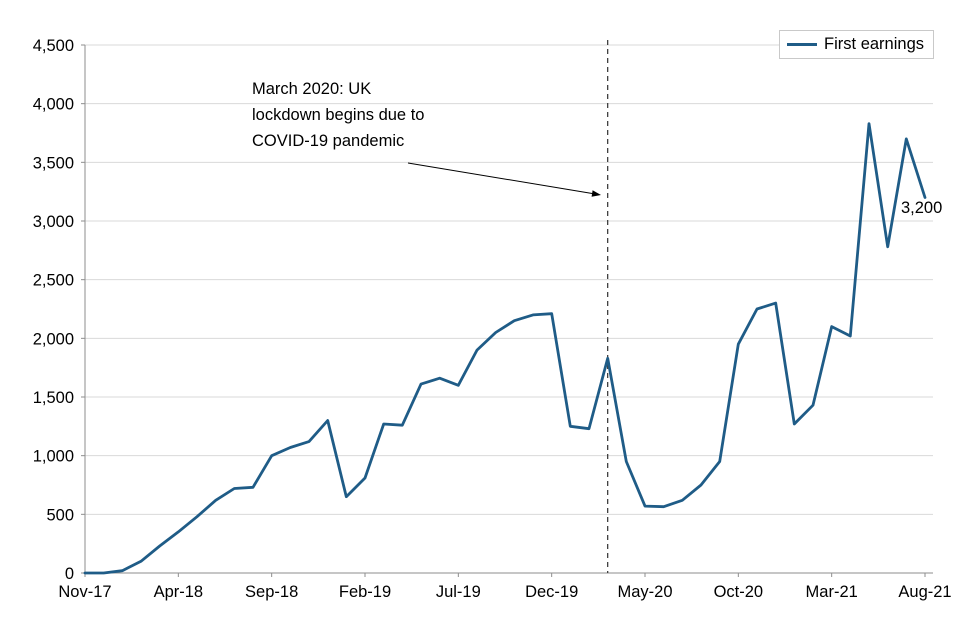 The image size is (960, 640). I want to click on legend-label: First earnings, so click(874, 44).